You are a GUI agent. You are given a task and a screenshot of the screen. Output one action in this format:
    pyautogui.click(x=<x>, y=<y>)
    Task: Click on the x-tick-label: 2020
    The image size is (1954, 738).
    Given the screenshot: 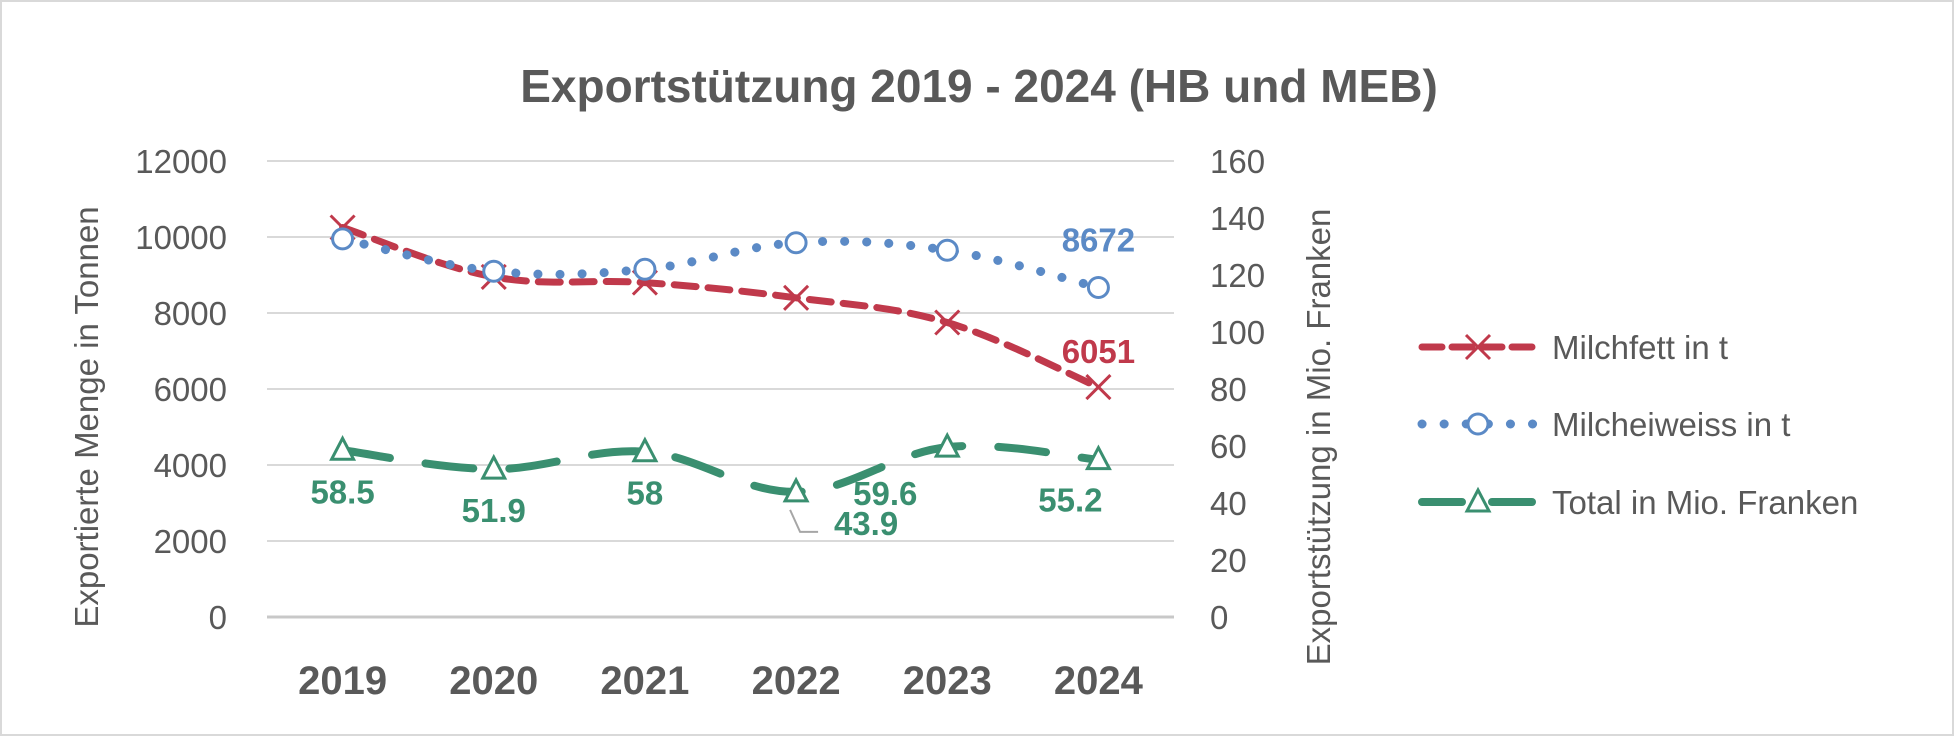 What is the action you would take?
    pyautogui.click(x=493, y=681)
    